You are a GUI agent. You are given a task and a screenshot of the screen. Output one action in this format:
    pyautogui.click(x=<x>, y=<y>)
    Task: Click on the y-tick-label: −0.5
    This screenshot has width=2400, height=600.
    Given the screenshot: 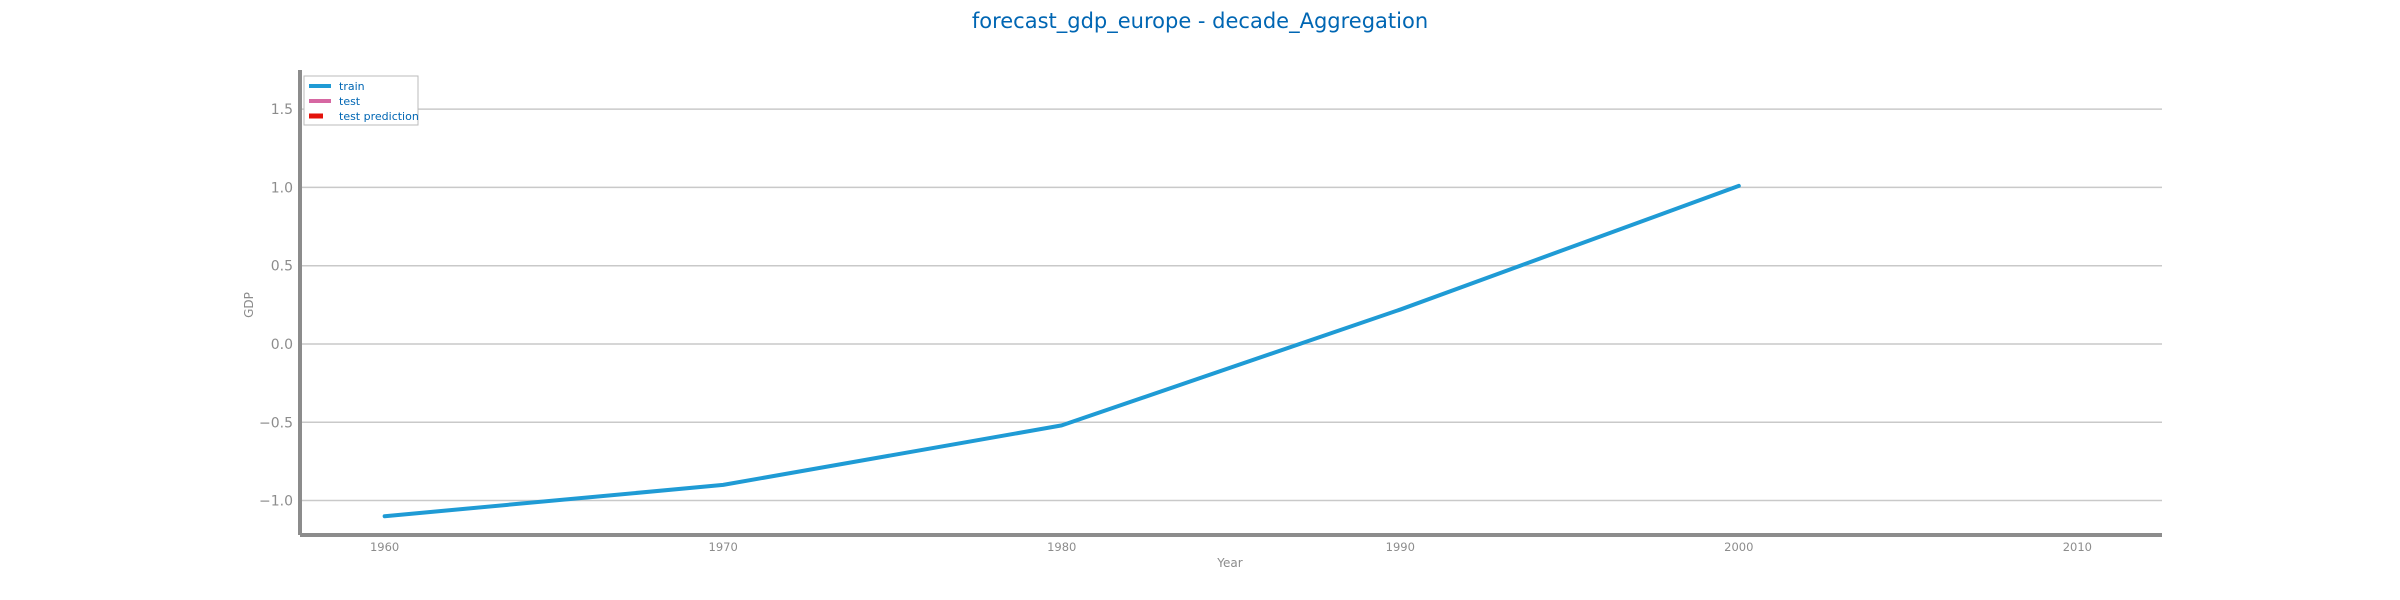 What is the action you would take?
    pyautogui.click(x=276, y=423)
    